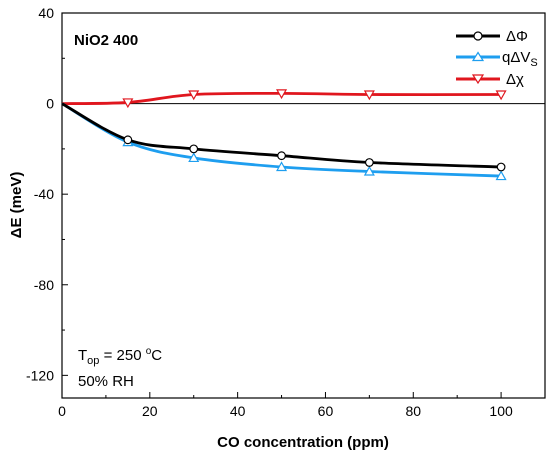 This screenshot has height=458, width=550. Describe the element at coordinates (120, 368) in the screenshot. I see `annotation: Top = 250 oC 50% RH` at that location.